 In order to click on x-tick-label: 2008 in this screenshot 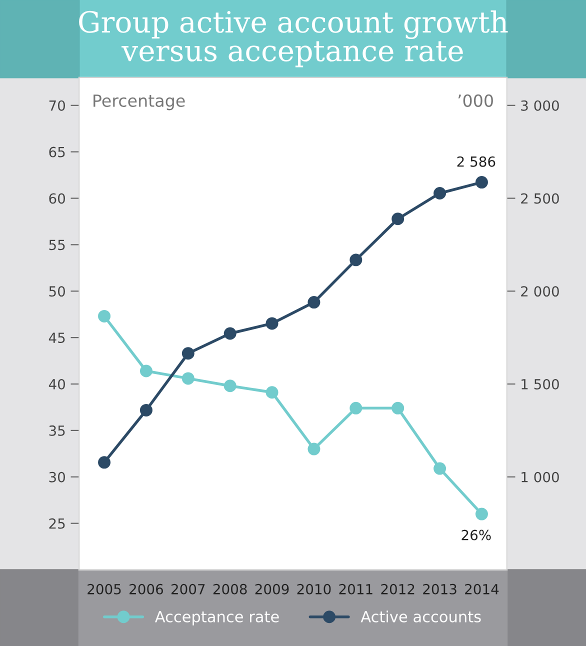, I will do `click(230, 589)`.